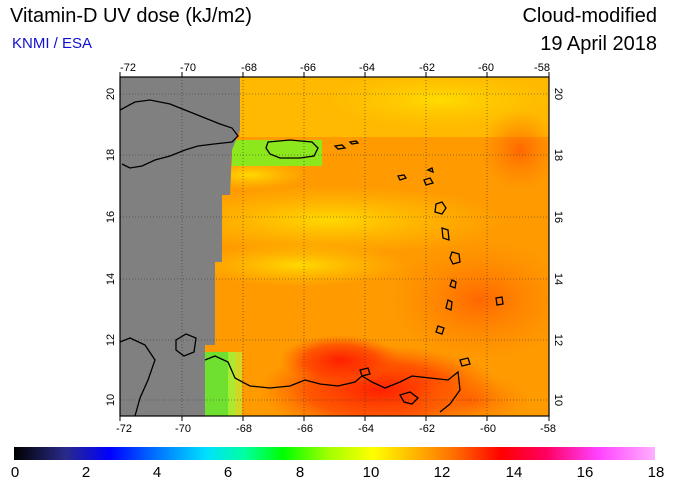  What do you see at coordinates (111, 279) in the screenshot?
I see `lat-label-left: 14` at bounding box center [111, 279].